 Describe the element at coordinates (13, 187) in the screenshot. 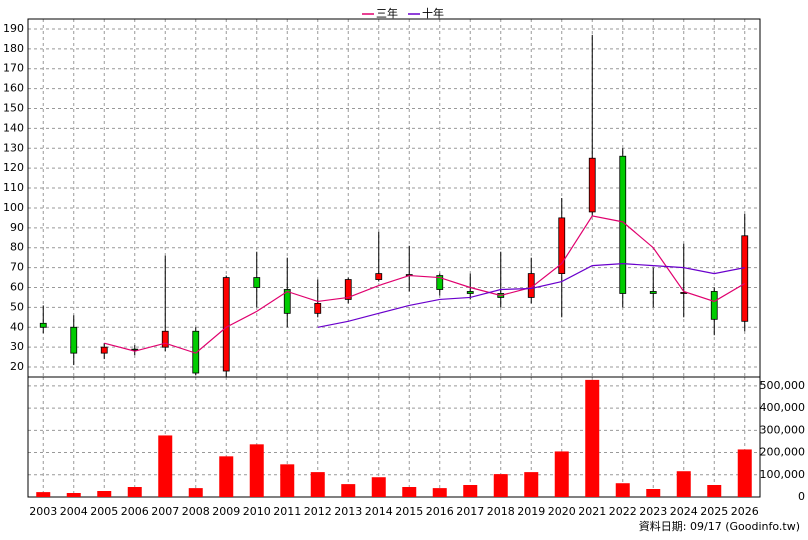

I see `y-tick-label: 110` at that location.